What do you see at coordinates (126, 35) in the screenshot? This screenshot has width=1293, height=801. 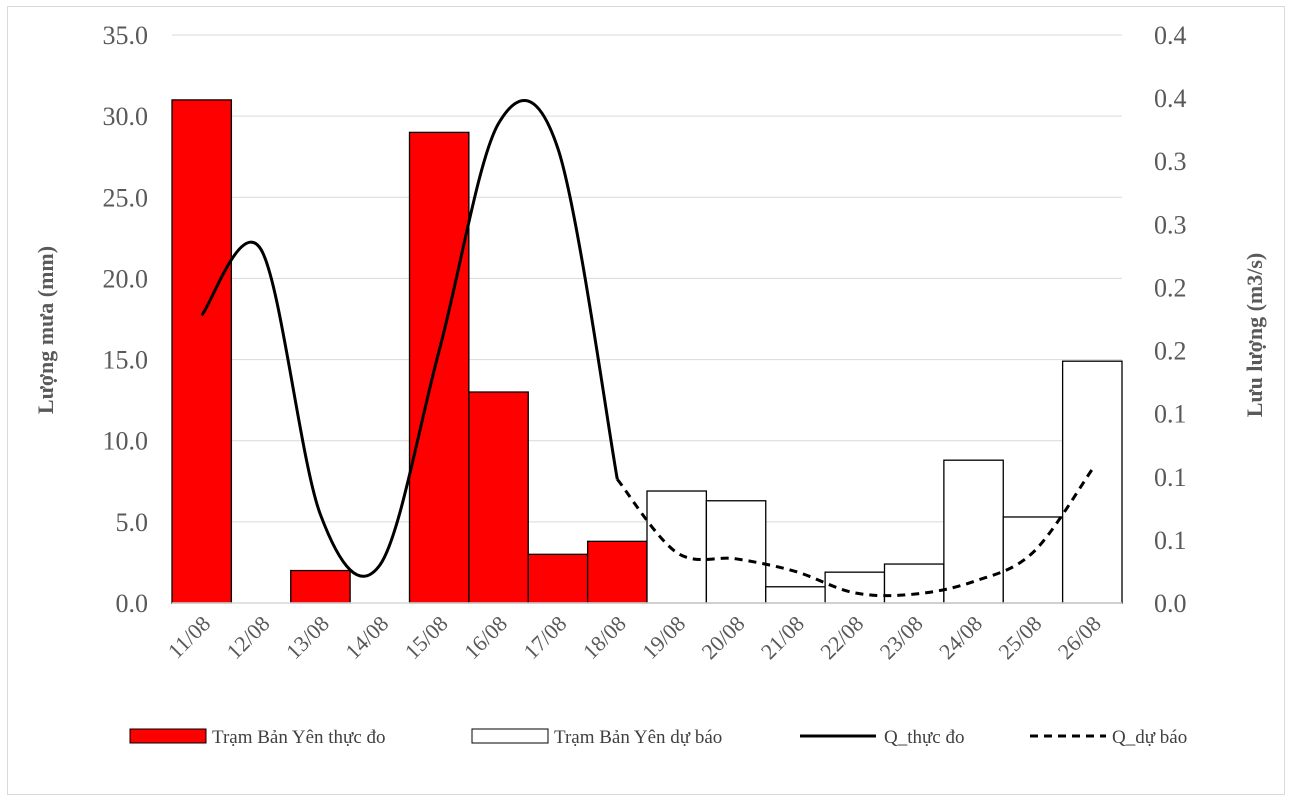 I see `y-tick-label: 35.0` at bounding box center [126, 35].